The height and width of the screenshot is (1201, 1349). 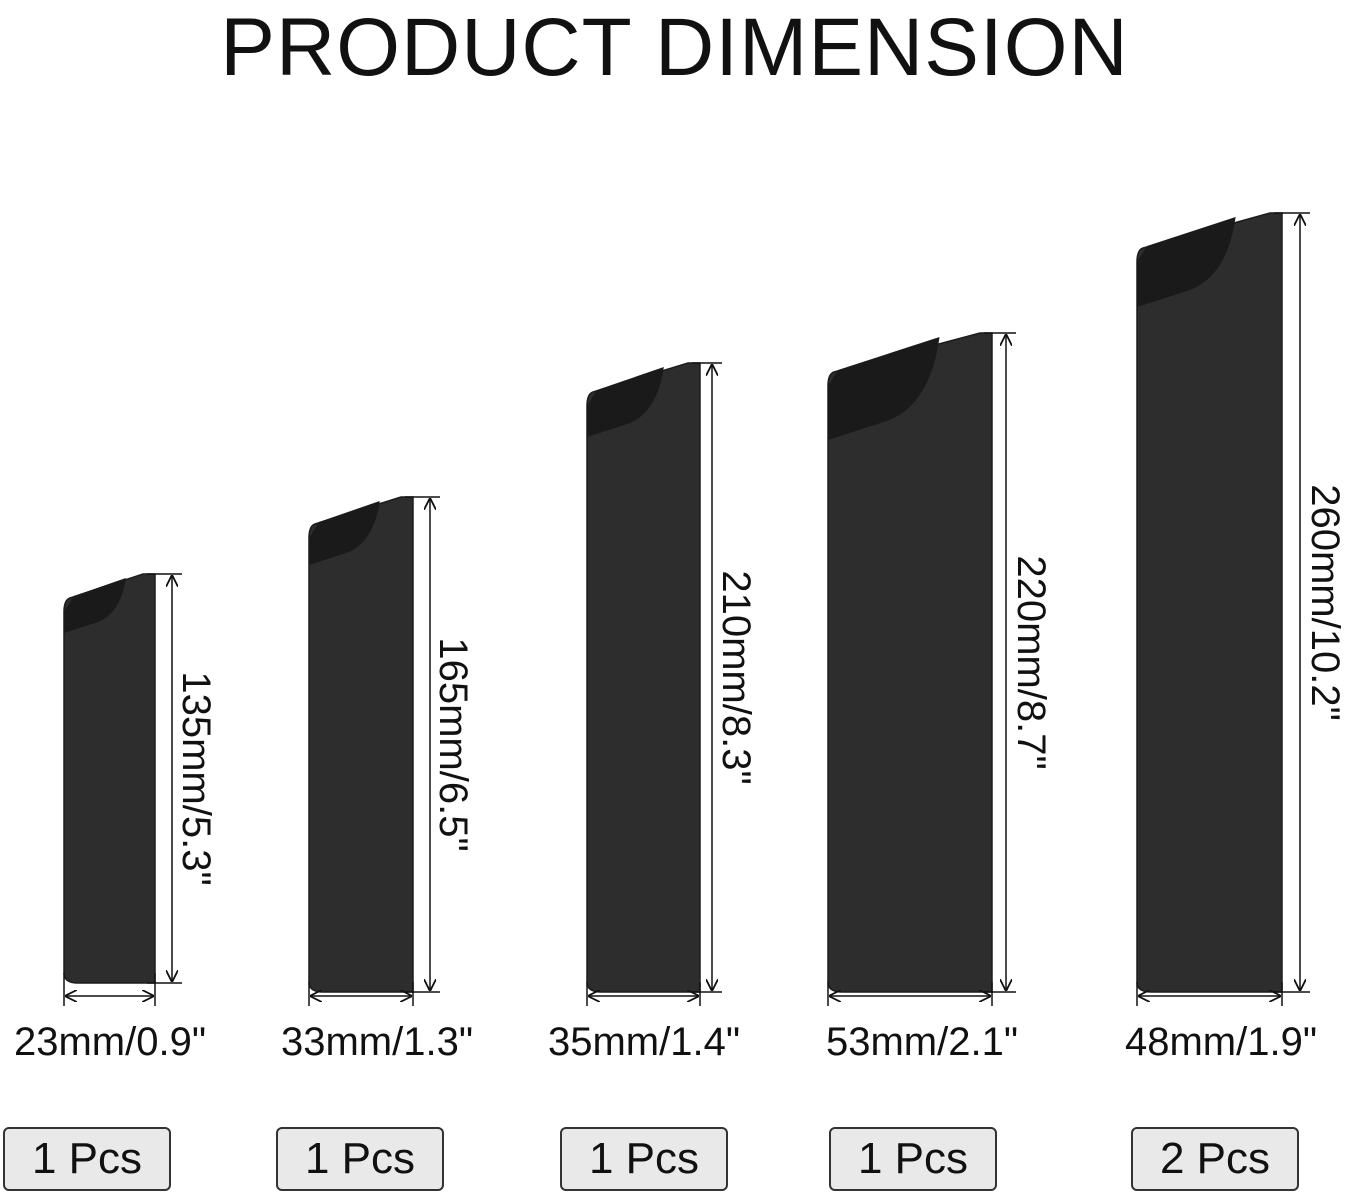 I want to click on sheath-item-5: 260mm/10.2" 48mm/1.9", so click(x=1236, y=638).